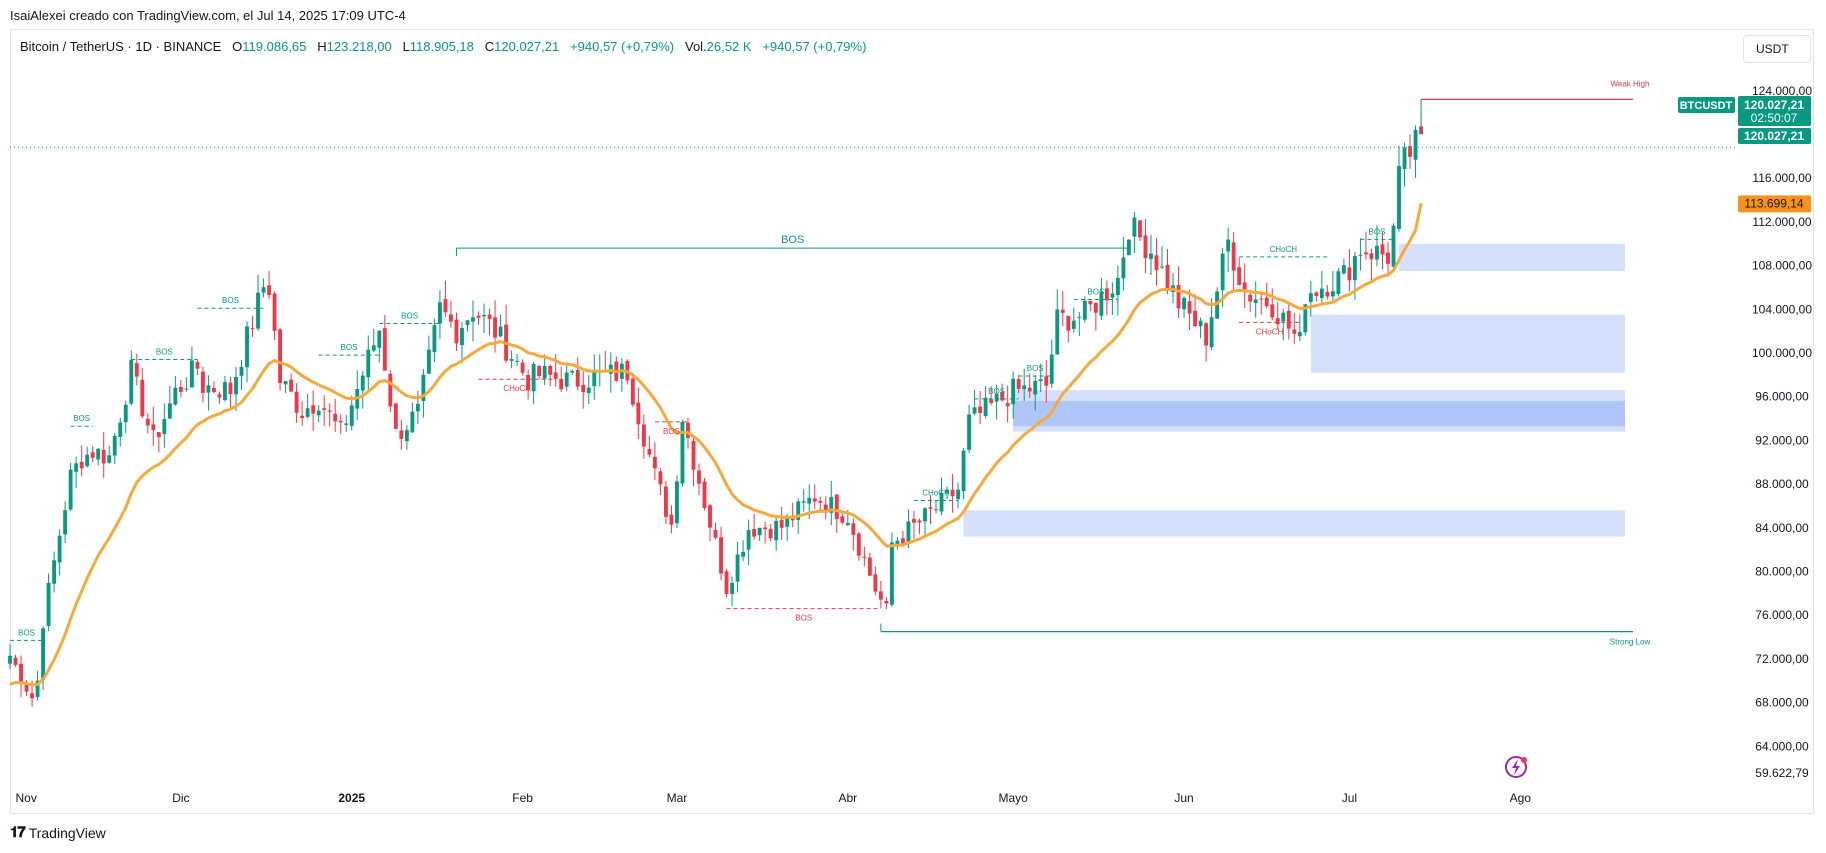 Image resolution: width=1826 pixels, height=853 pixels. Describe the element at coordinates (121, 46) in the screenshot. I see `symbol-name: Bitcoin / TetherUS · 1D · BINANCE` at that location.